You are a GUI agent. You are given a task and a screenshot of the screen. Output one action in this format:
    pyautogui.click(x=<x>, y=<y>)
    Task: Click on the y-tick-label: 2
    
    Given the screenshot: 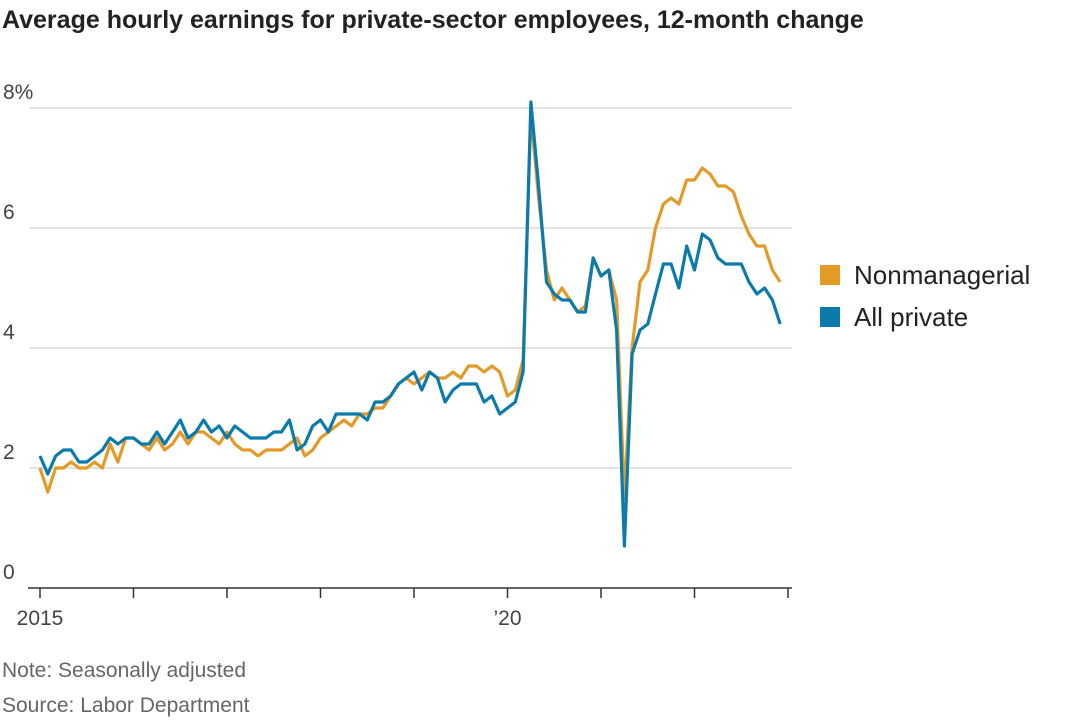 What is the action you would take?
    pyautogui.click(x=9, y=452)
    